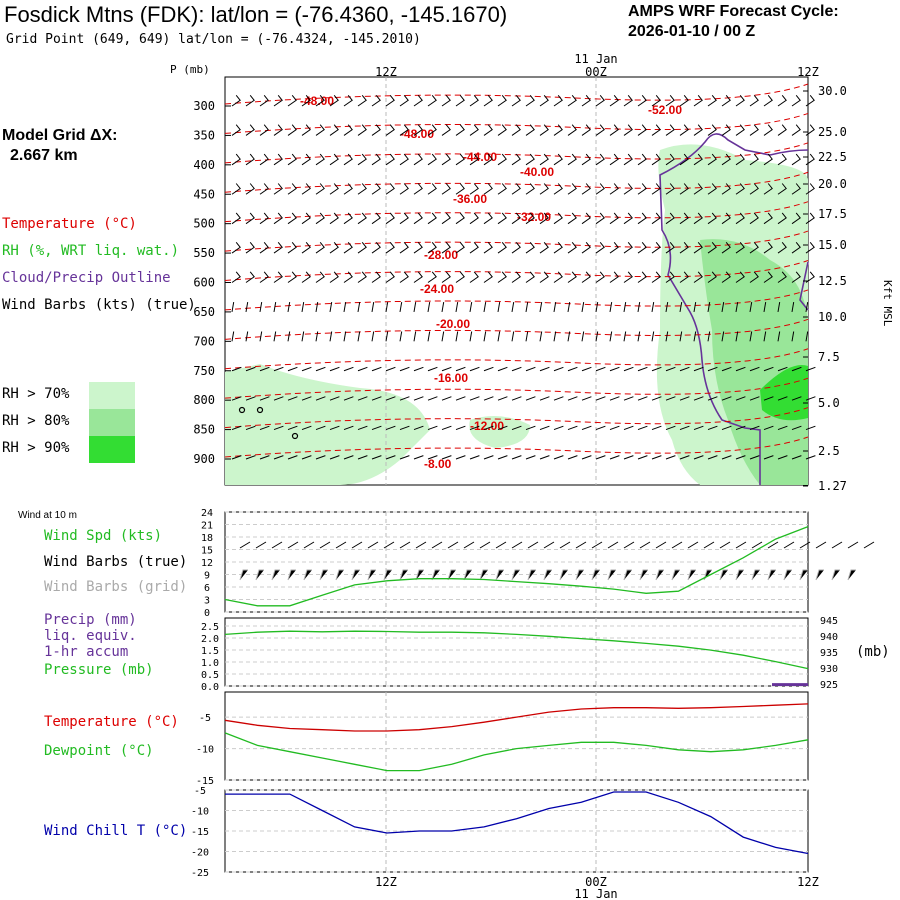 This screenshot has height=900, width=900. What do you see at coordinates (516, 650) in the screenshot?
I see `pressure-line` at bounding box center [516, 650].